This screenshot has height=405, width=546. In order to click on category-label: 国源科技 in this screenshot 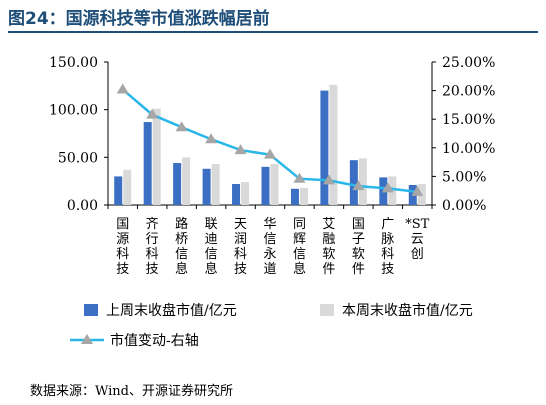, I will do `click(122, 247)`.